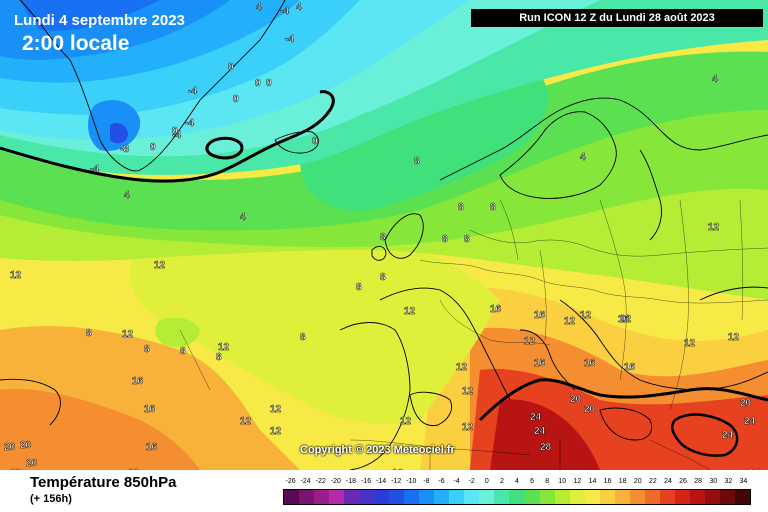 This screenshot has height=512, width=768. Describe the element at coordinates (728, 481) in the screenshot. I see `color-scale-tick-label: 32` at that location.